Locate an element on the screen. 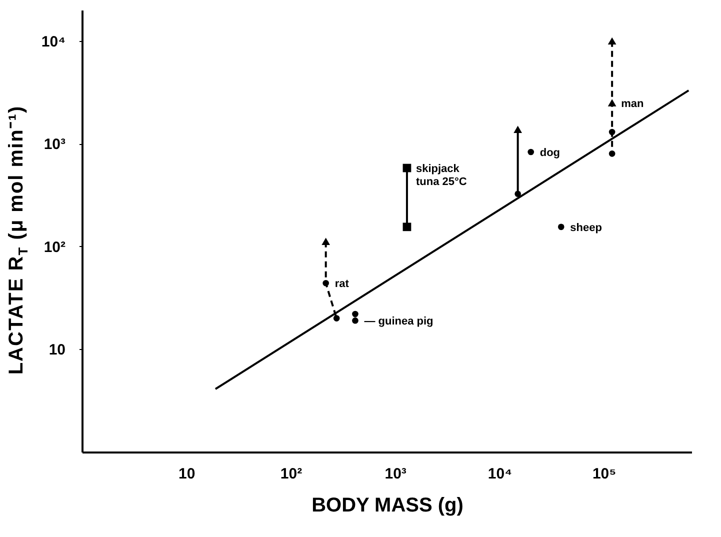 The image size is (721, 537). y-tick-label: 10⁴ is located at coordinates (53, 41).